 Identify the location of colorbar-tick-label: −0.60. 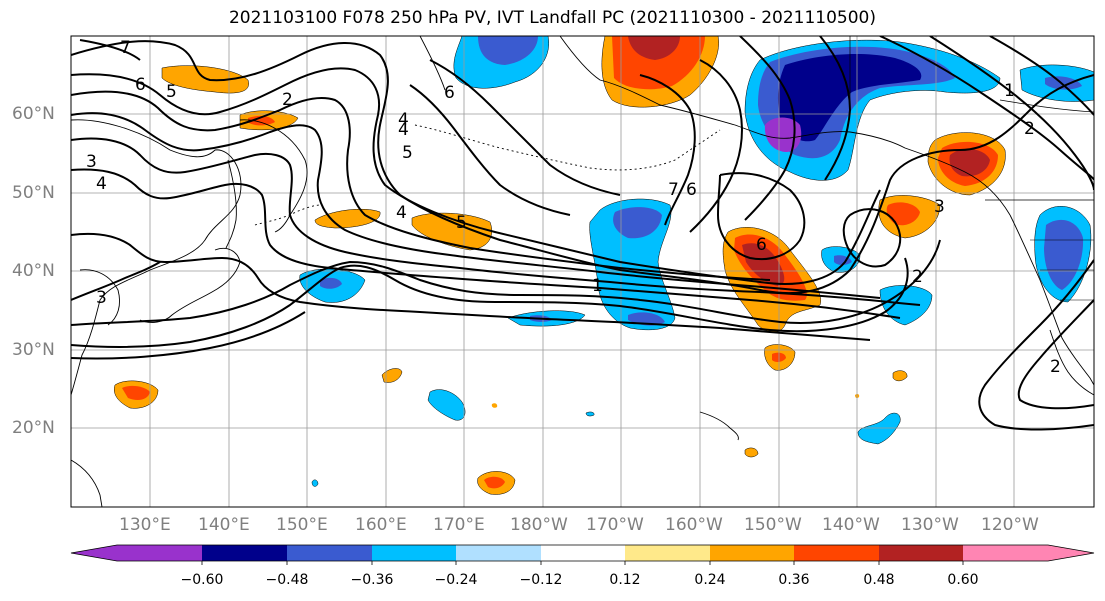
(202, 580).